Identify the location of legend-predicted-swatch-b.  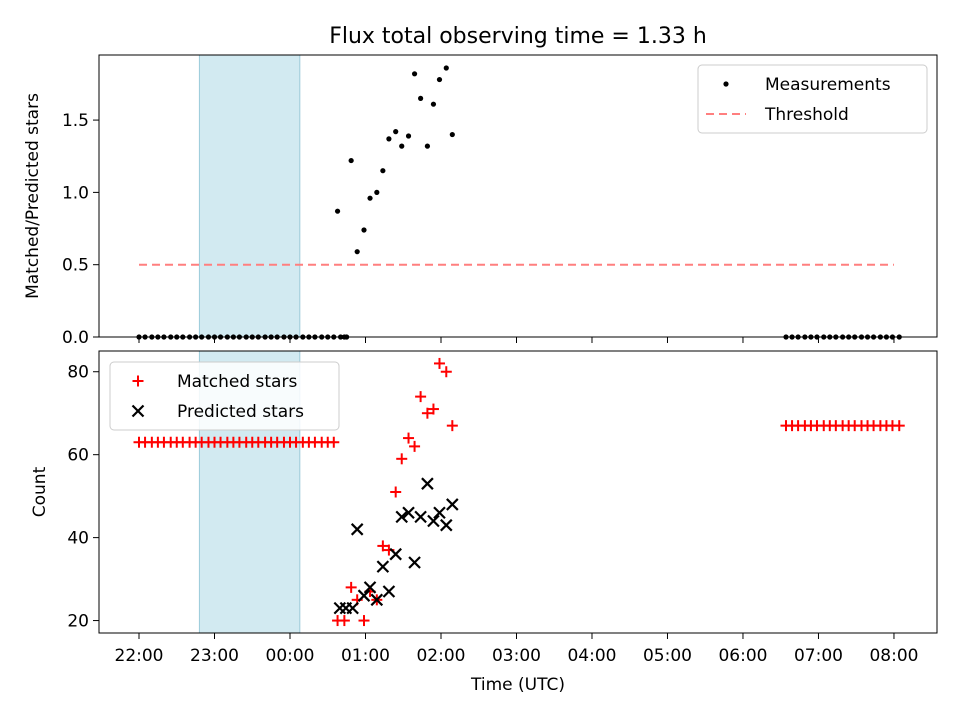
(138, 411).